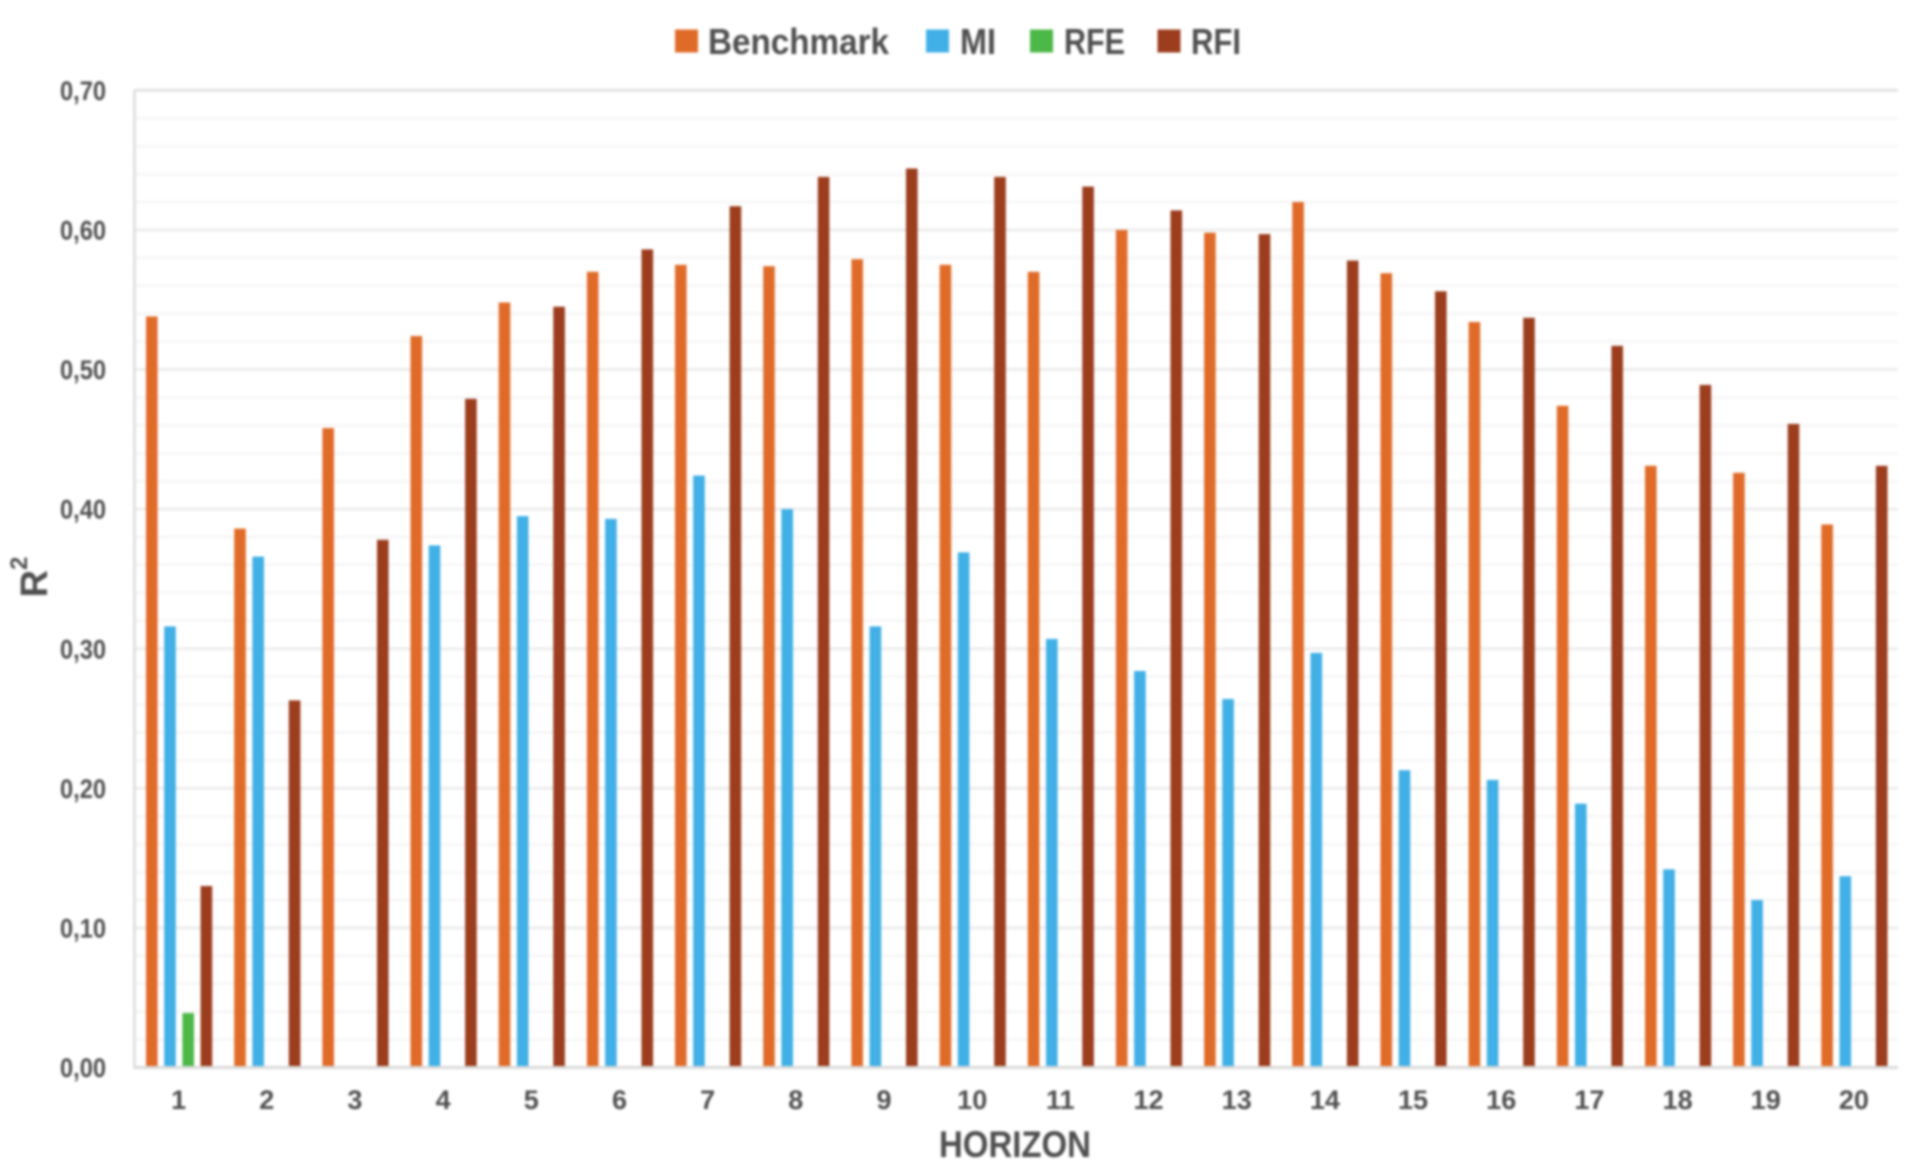  Describe the element at coordinates (1501, 1100) in the screenshot. I see `svg-text: 16` at that location.